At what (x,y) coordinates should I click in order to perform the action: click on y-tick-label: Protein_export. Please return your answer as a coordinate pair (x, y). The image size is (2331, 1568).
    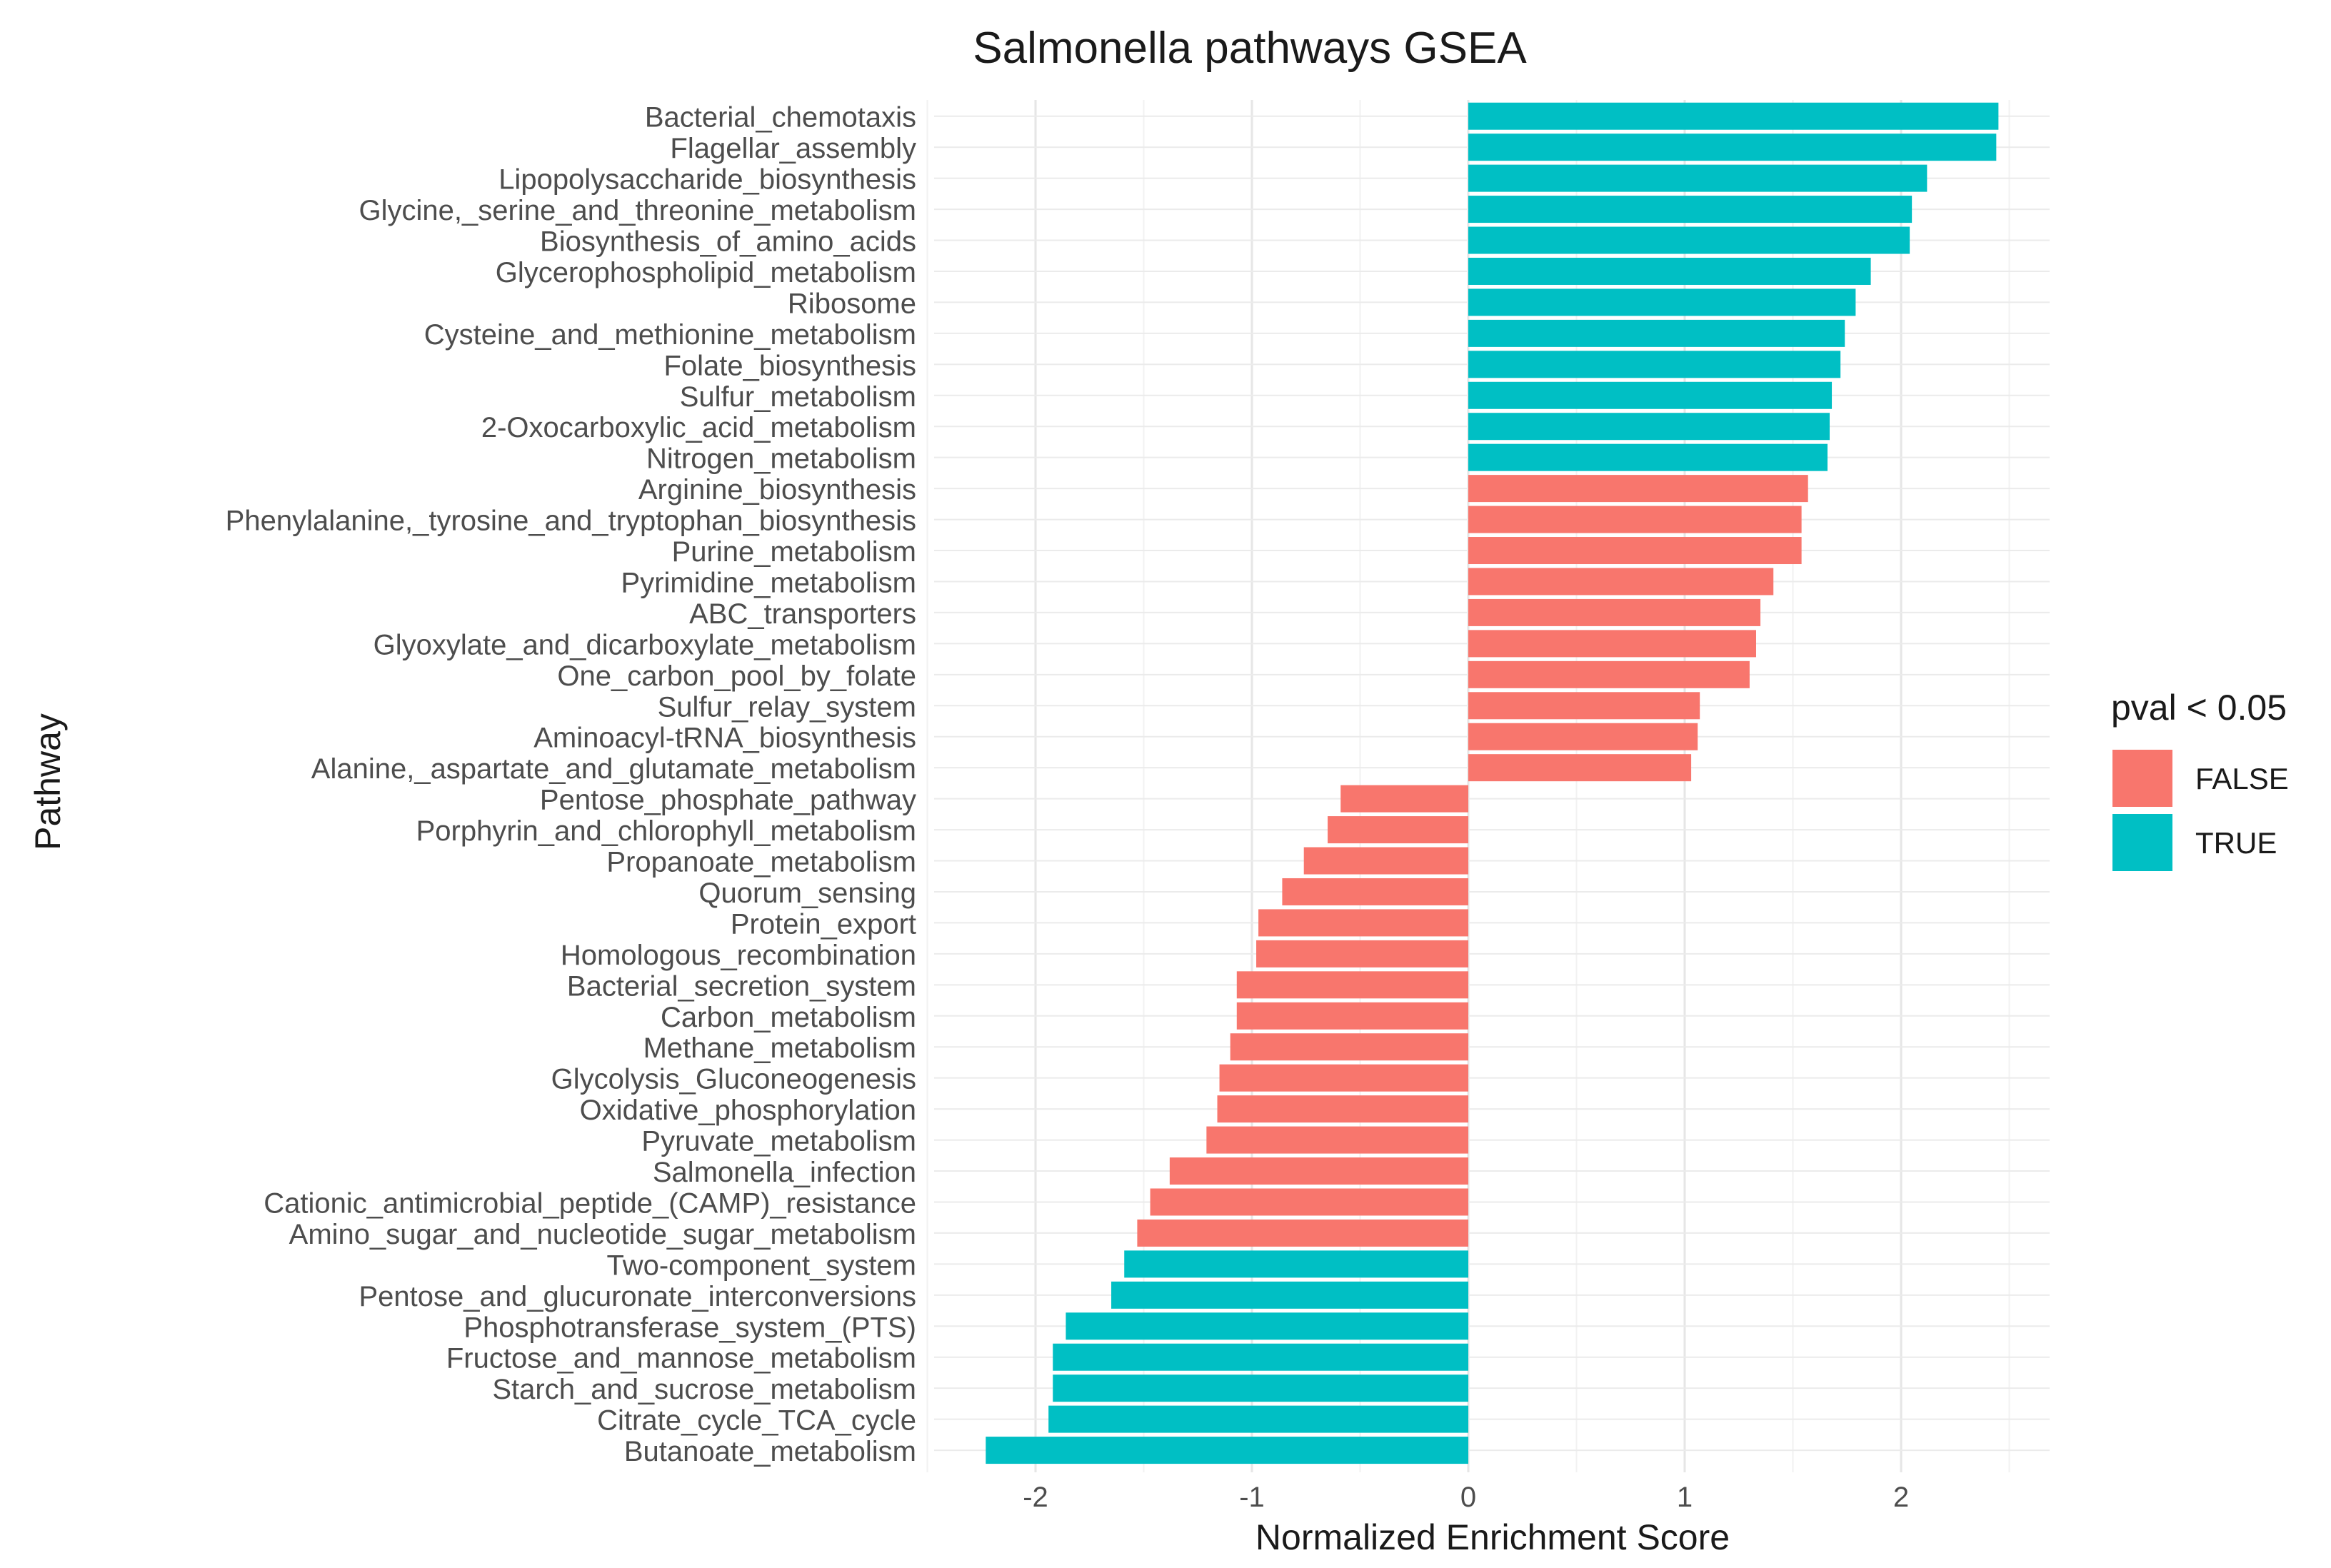
    Looking at the image, I should click on (823, 924).